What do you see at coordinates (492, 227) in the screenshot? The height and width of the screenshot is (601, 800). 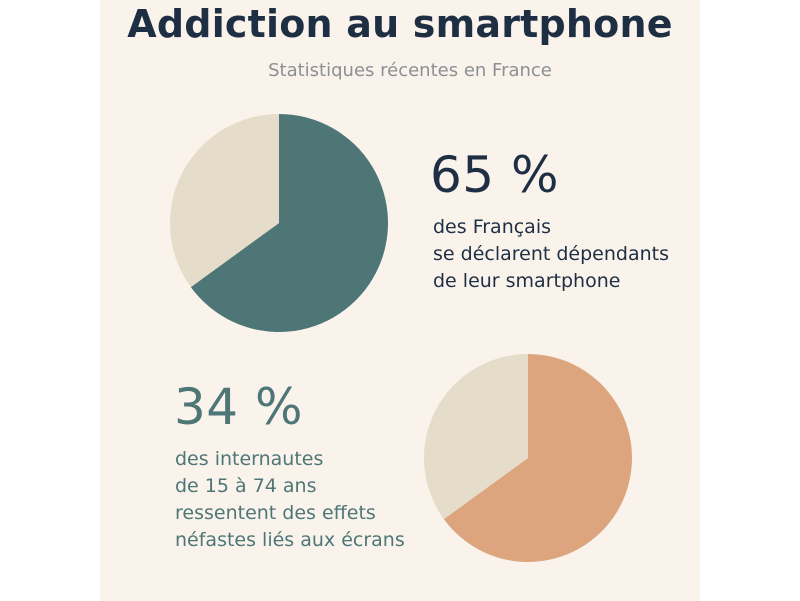 I see `stat-description-line: des Français` at bounding box center [492, 227].